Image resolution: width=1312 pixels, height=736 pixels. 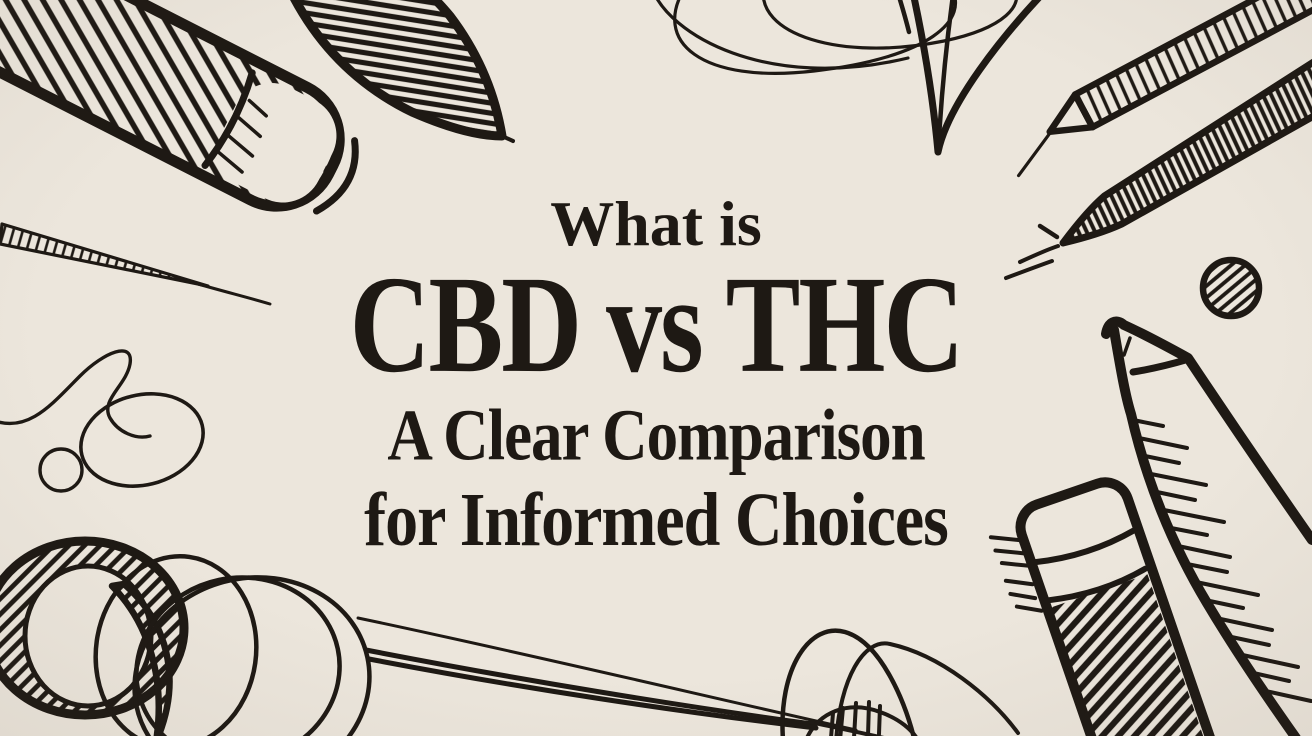 I want to click on large-pencil-icon, so click(x=1206, y=526).